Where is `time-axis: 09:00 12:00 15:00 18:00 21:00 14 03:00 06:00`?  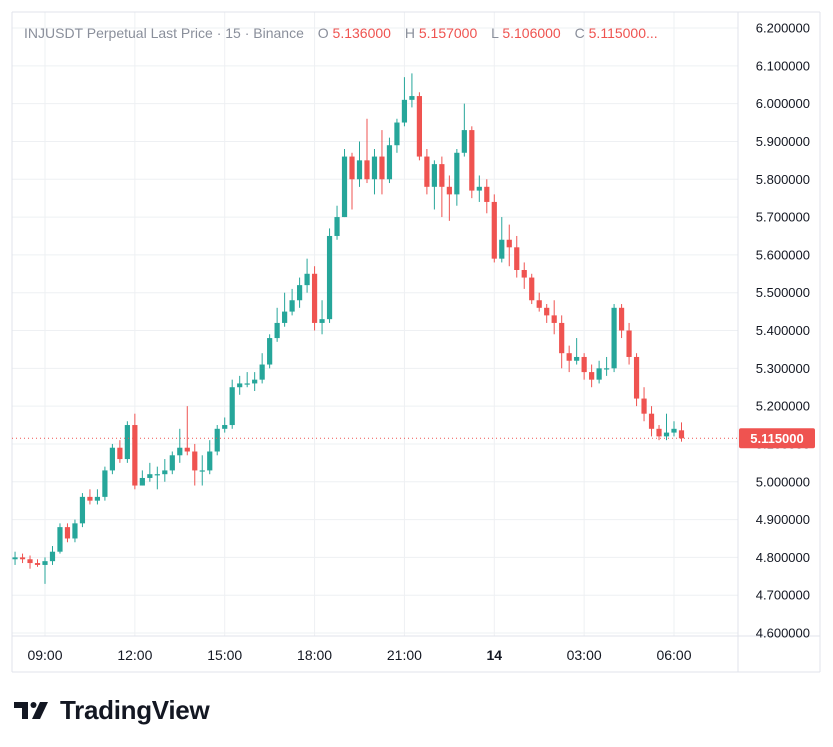 time-axis: 09:00 12:00 15:00 18:00 21:00 14 03:00 06:00 is located at coordinates (359, 655).